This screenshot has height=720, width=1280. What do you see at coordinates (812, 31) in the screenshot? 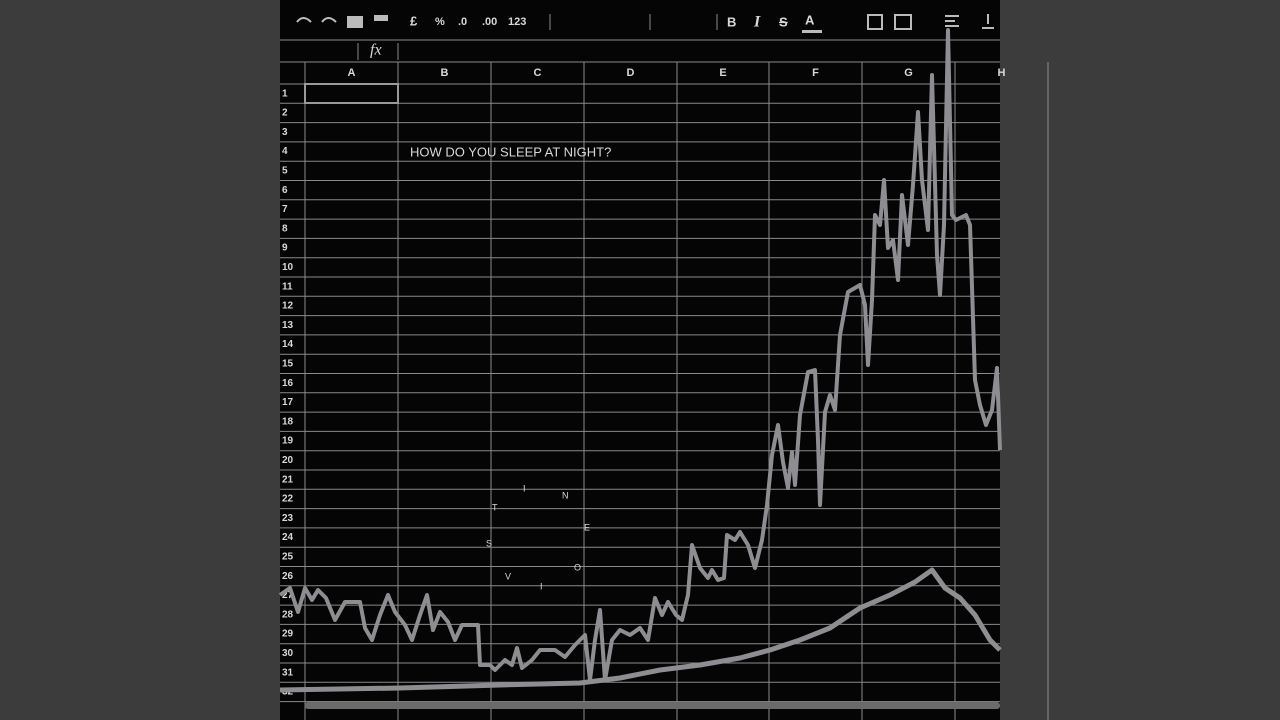
I see `text-color-bar` at bounding box center [812, 31].